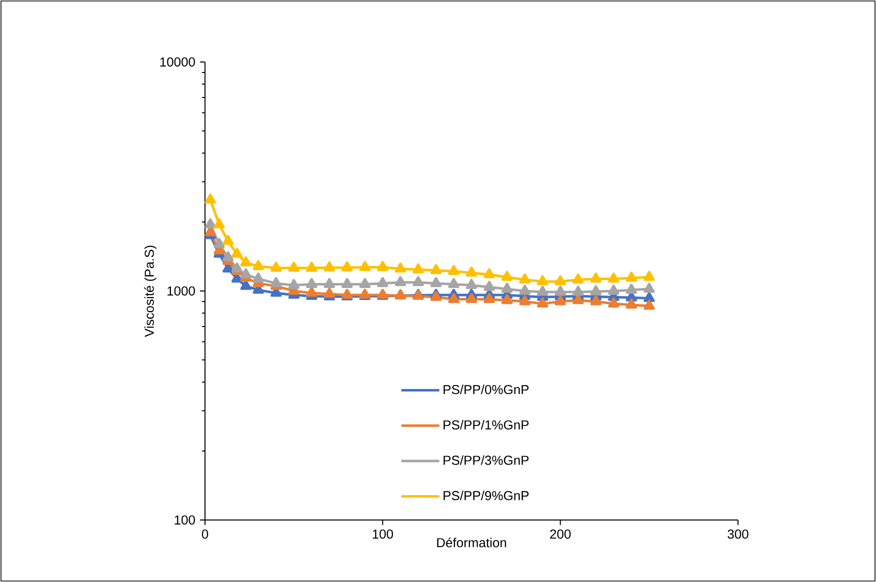  Describe the element at coordinates (560, 534) in the screenshot. I see `x-tick-label: 200` at that location.